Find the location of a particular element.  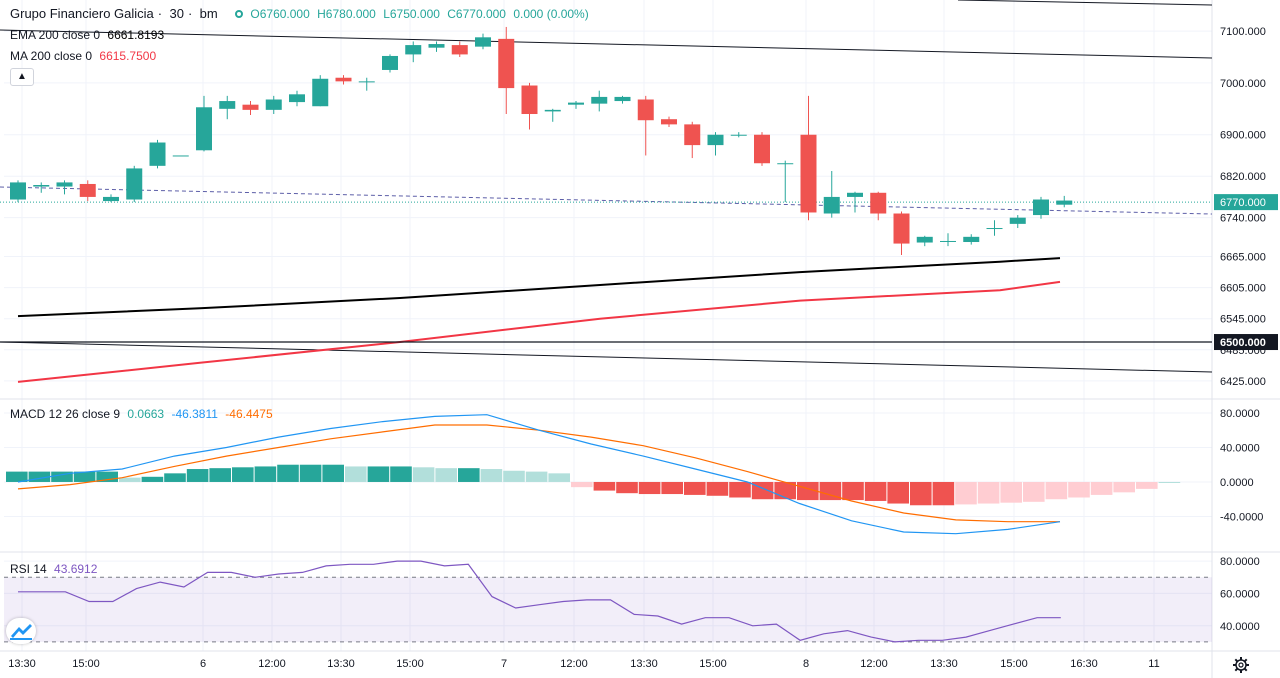

gear-icon is located at coordinates (1241, 665).